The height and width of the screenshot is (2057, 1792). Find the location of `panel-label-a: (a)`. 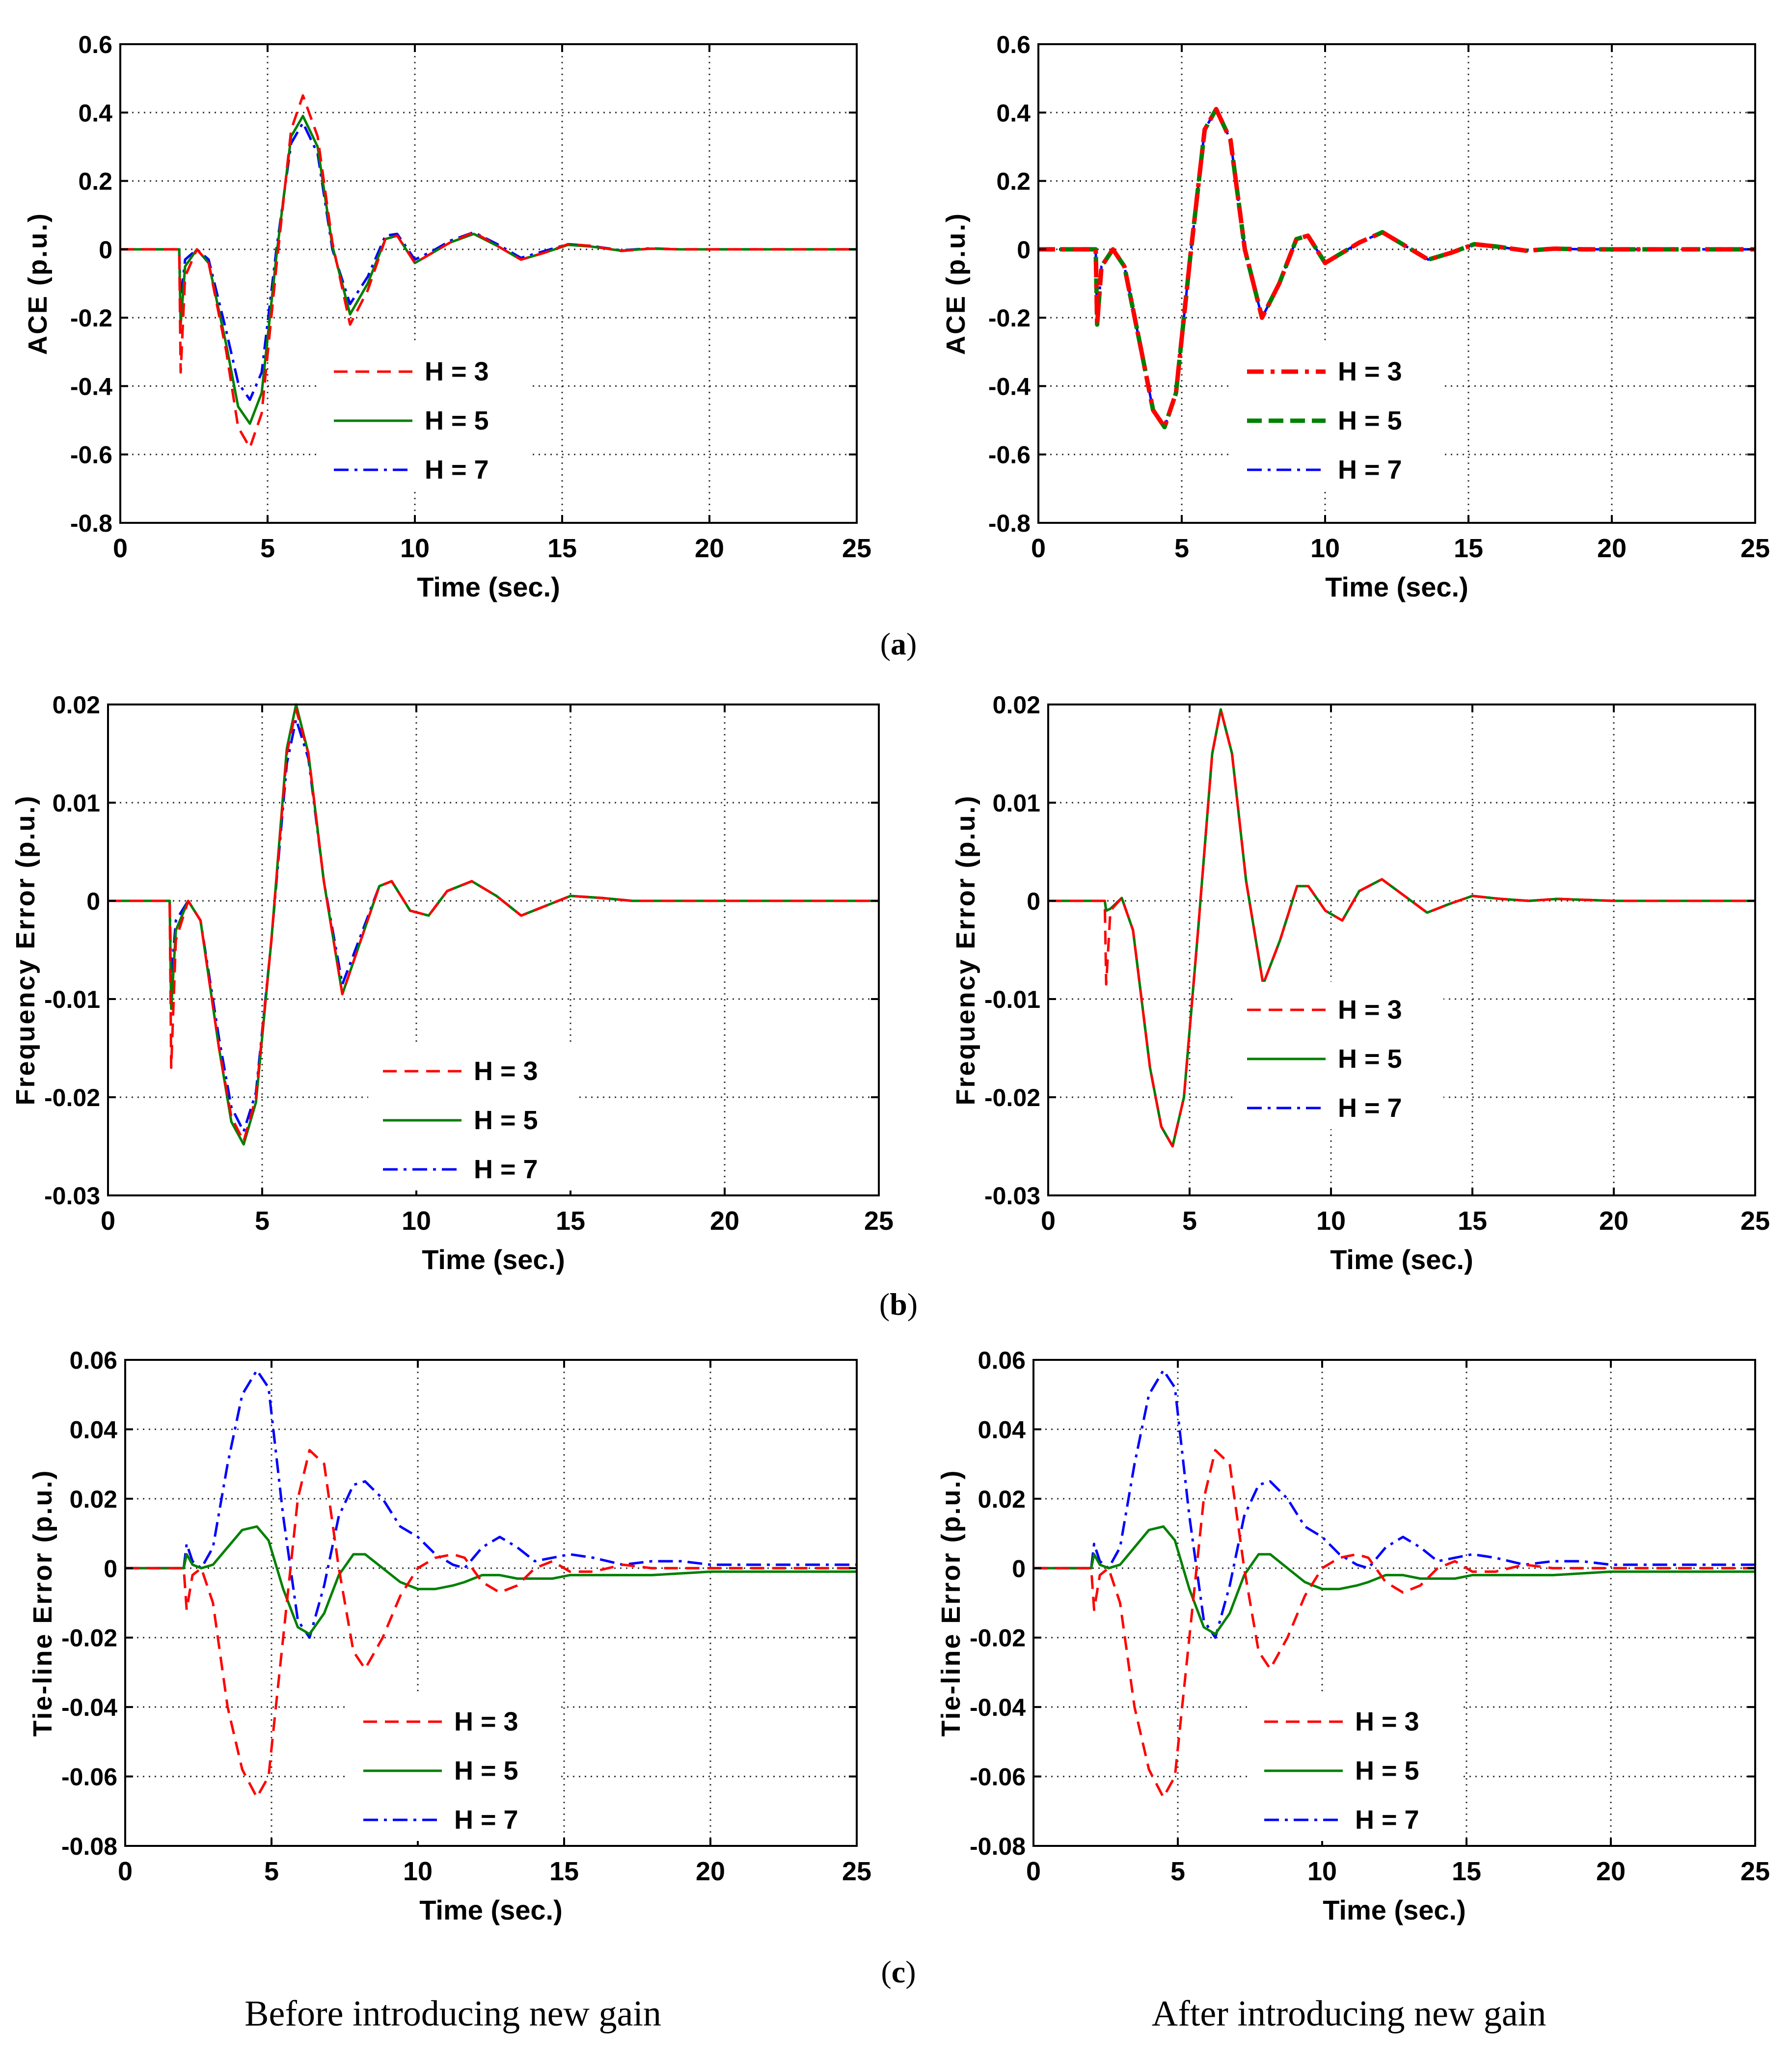

panel-label-a: (a) is located at coordinates (898, 643).